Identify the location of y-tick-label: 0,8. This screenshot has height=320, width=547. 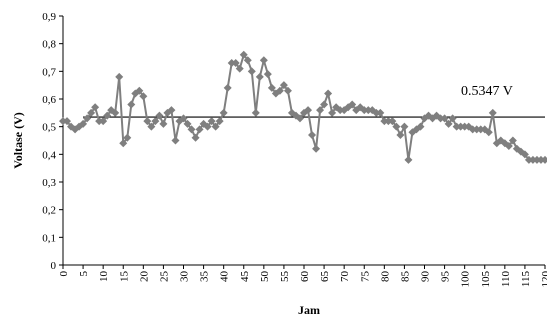
(49, 45).